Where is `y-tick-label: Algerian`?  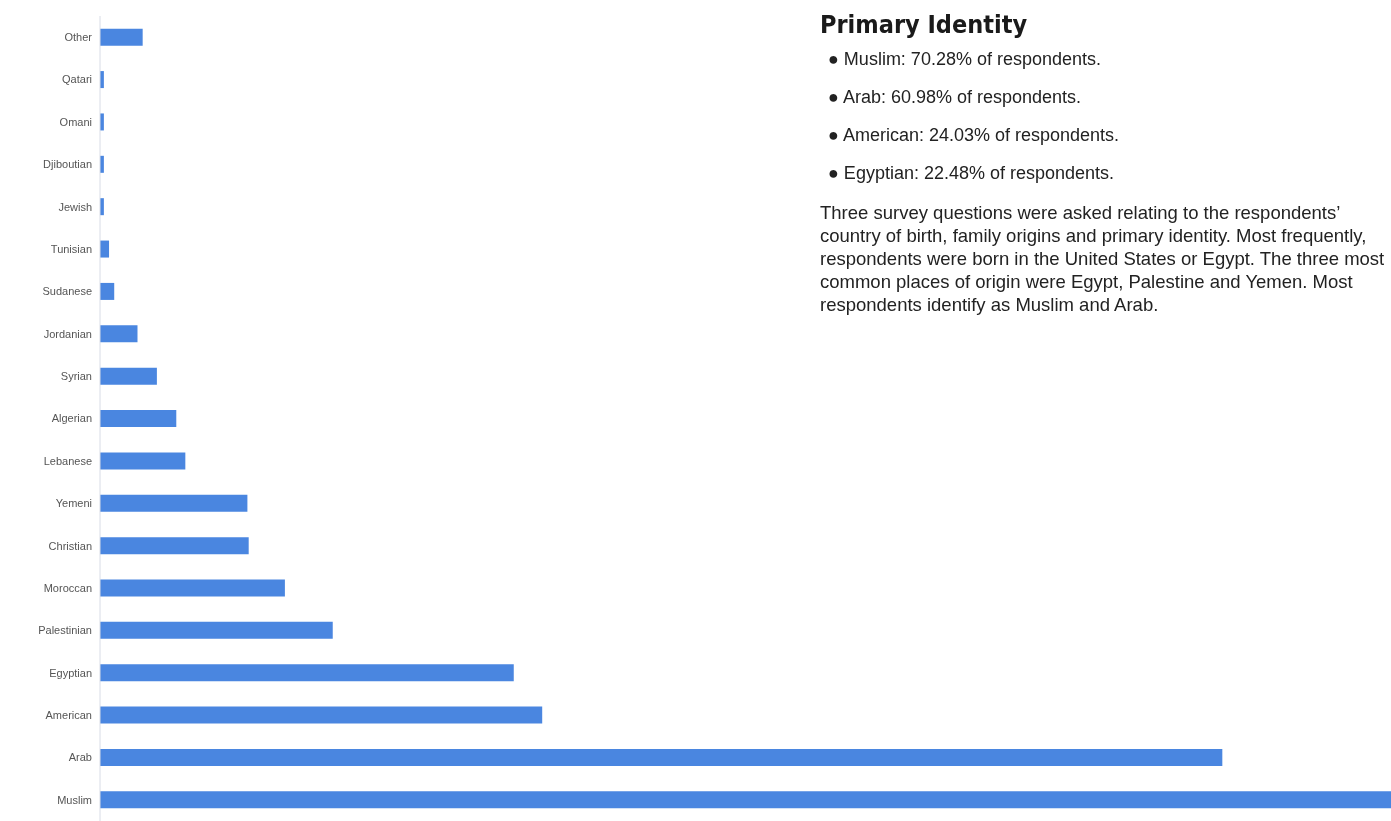 y-tick-label: Algerian is located at coordinates (71, 418).